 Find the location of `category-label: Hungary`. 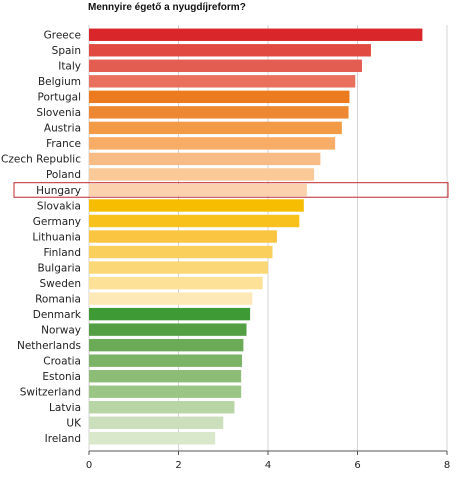

category-label: Hungary is located at coordinates (58, 191).